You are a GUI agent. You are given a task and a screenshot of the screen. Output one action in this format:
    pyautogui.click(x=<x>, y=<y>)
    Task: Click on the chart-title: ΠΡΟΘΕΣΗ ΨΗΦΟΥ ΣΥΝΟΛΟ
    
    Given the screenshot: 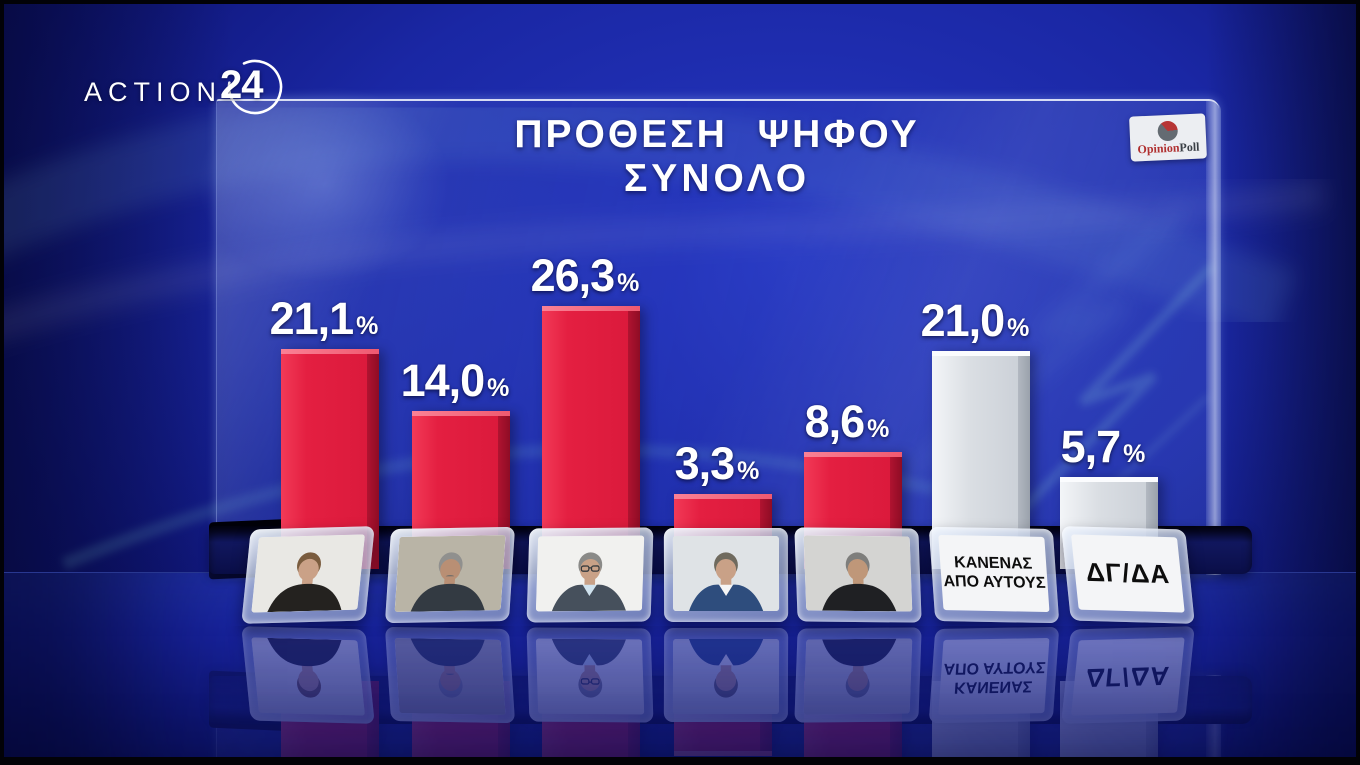 What is the action you would take?
    pyautogui.click(x=717, y=156)
    